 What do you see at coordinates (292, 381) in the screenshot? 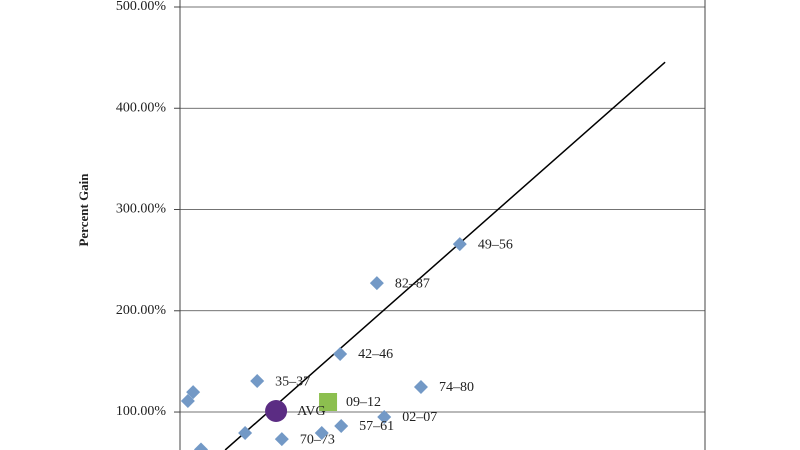
I see `point-label: 35–37` at bounding box center [292, 381].